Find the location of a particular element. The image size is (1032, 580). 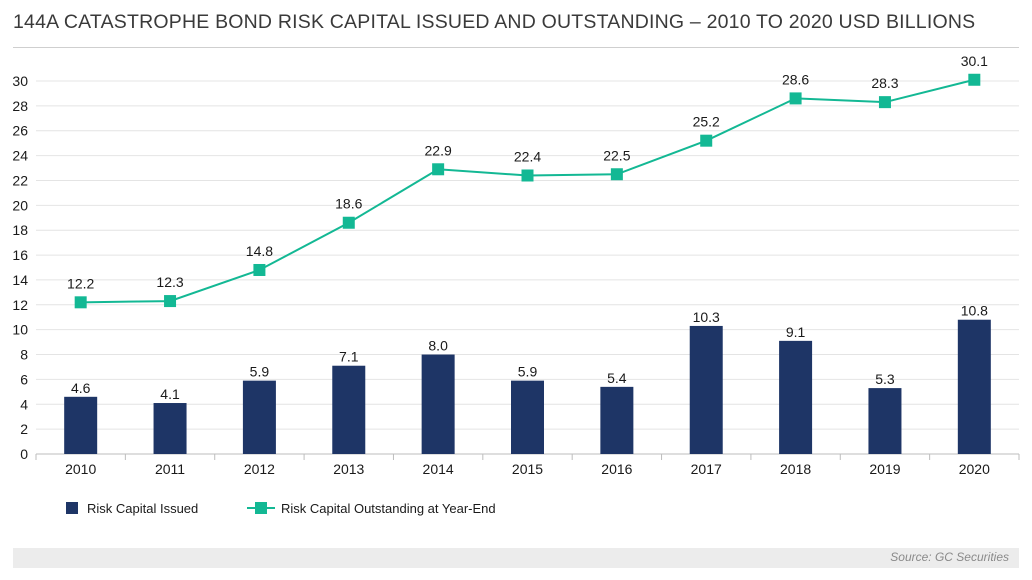

x-tick-label: 2015 is located at coordinates (527, 469).